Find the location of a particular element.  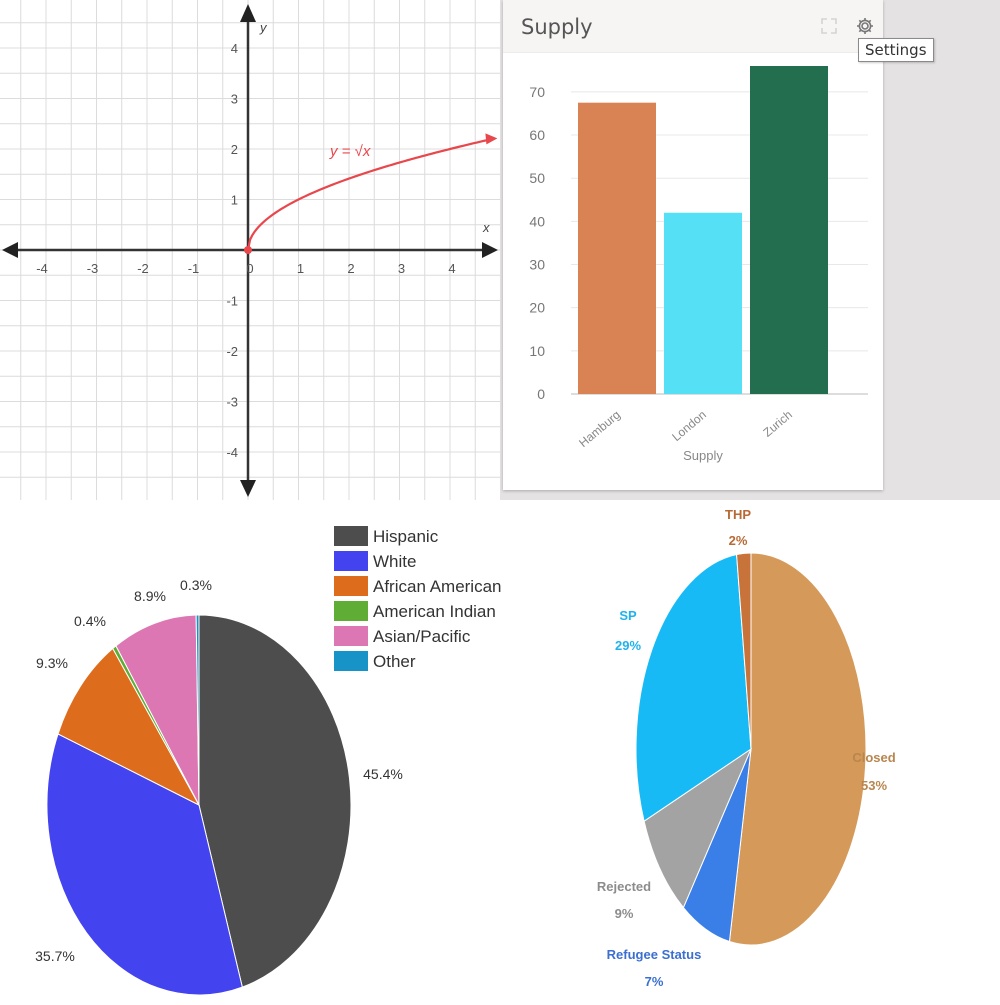

pie-percent-label: 9% is located at coordinates (624, 913).